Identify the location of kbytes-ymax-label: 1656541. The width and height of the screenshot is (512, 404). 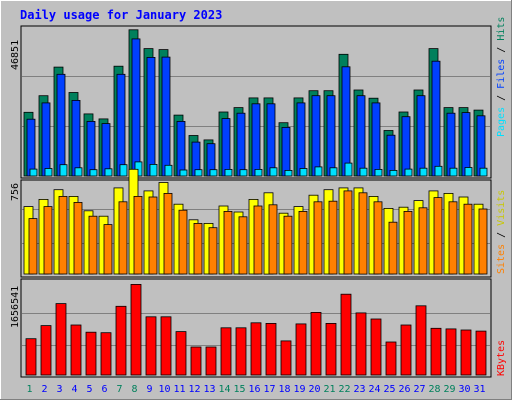
(15, 307).